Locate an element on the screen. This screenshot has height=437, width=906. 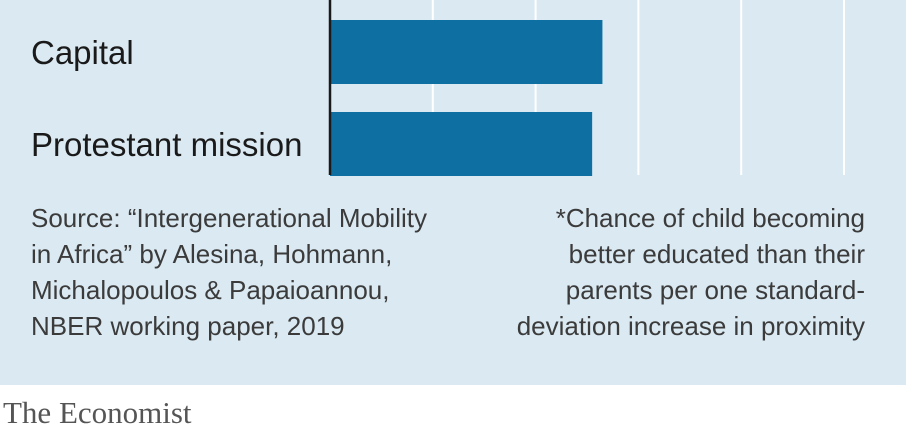
brand-logo-text: The Economist is located at coordinates (97, 412).